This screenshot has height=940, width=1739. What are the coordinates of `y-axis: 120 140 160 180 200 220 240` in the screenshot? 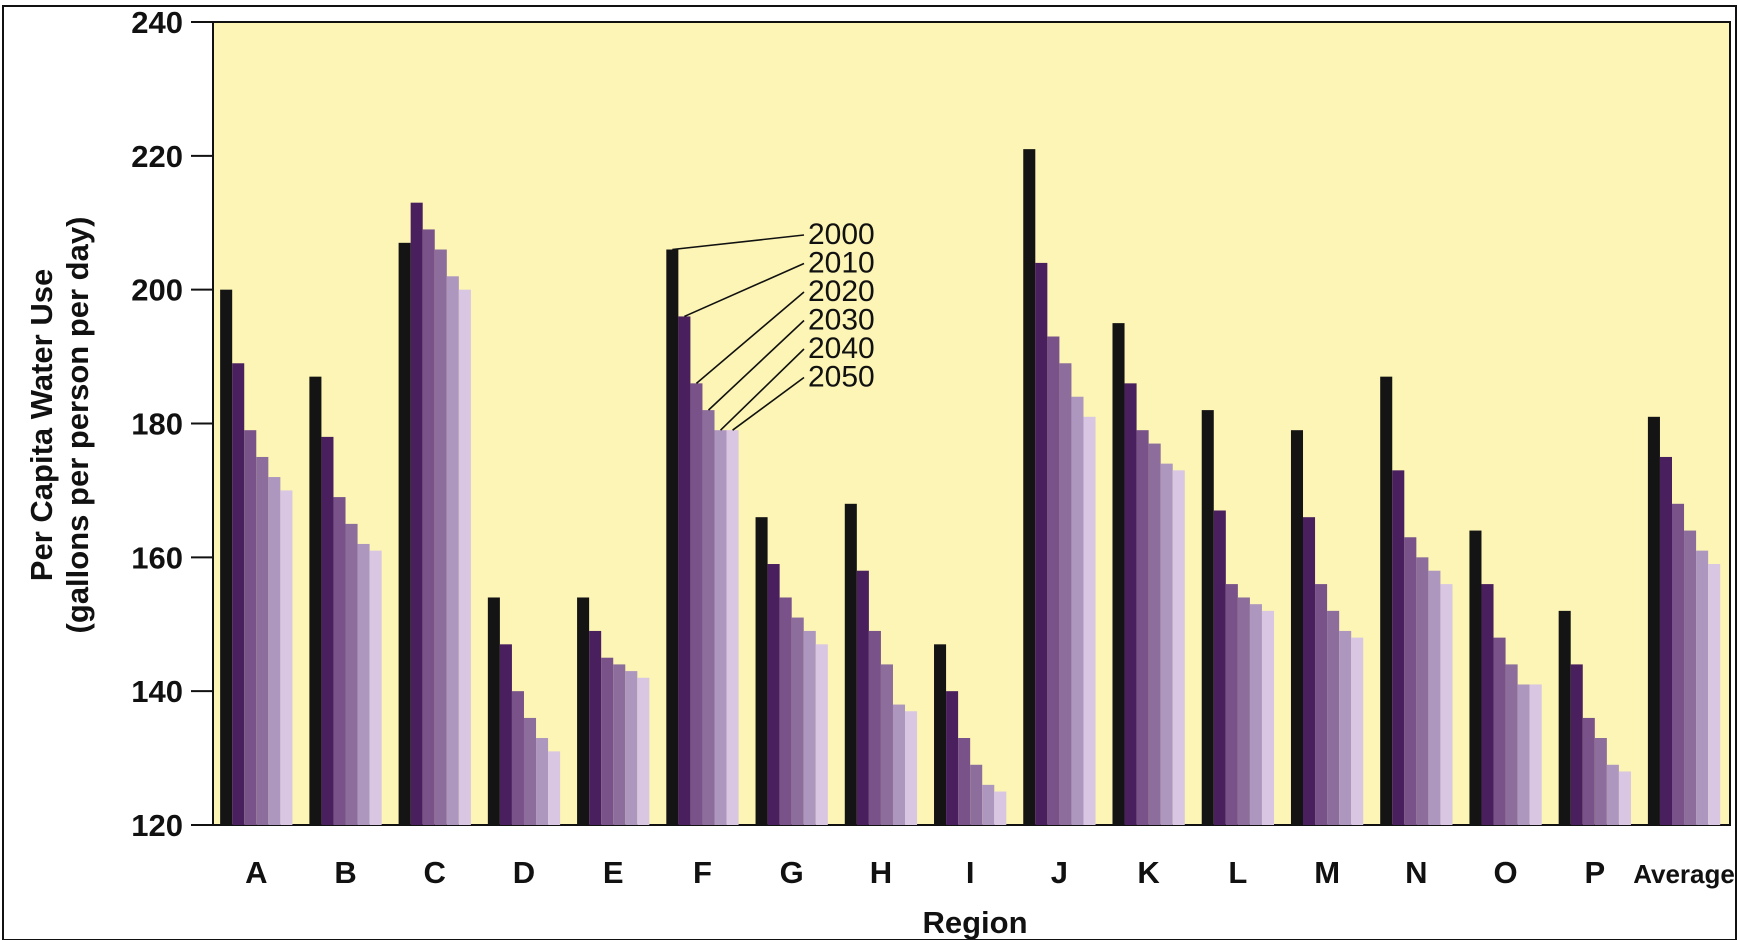 It's located at (172, 424).